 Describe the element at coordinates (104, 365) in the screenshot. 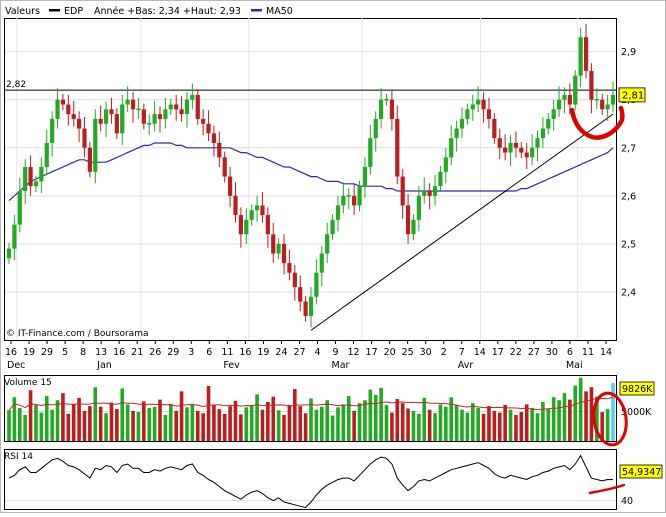

I see `month-label: Jan` at that location.